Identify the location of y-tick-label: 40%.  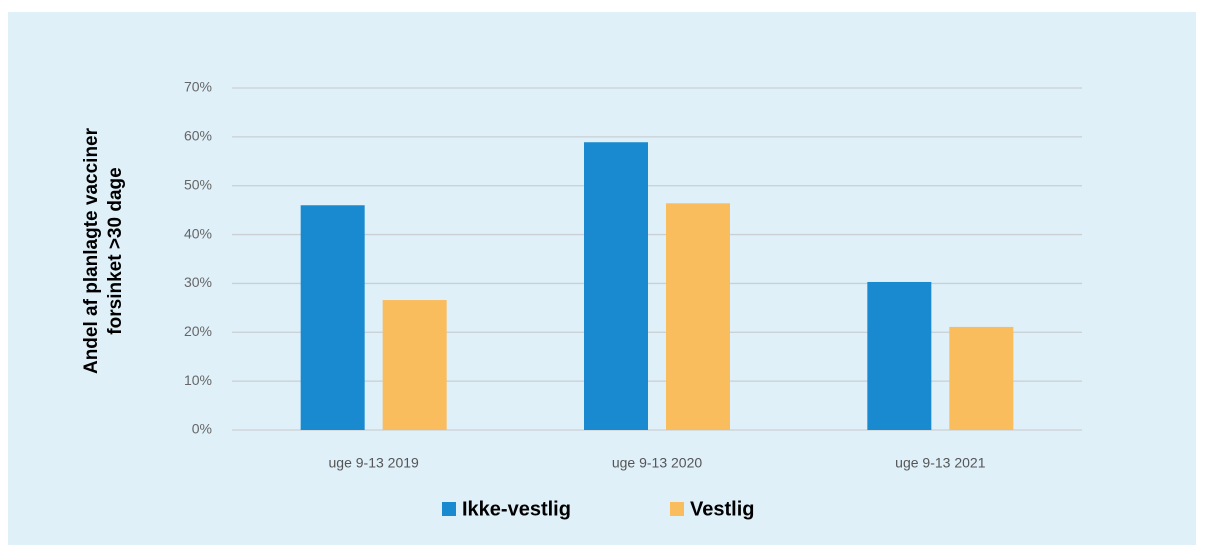
(198, 233).